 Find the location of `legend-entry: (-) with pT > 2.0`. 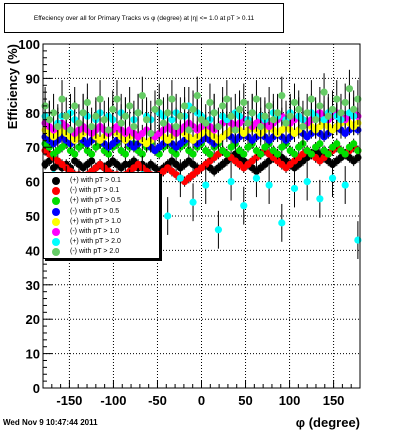

legend-entry: (-) with pT > 2.0 is located at coordinates (101, 252).